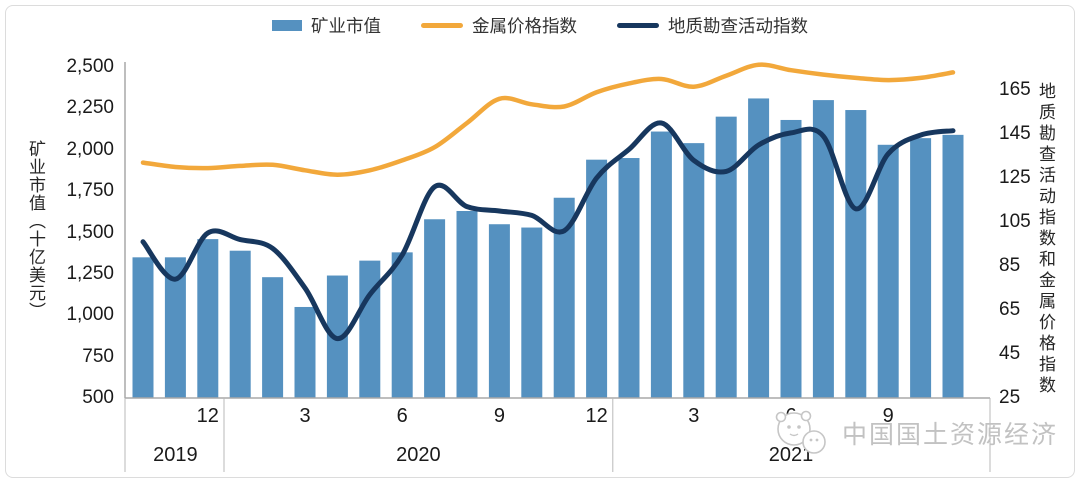  I want to click on right-axis-tick: 165, so click(1015, 89).